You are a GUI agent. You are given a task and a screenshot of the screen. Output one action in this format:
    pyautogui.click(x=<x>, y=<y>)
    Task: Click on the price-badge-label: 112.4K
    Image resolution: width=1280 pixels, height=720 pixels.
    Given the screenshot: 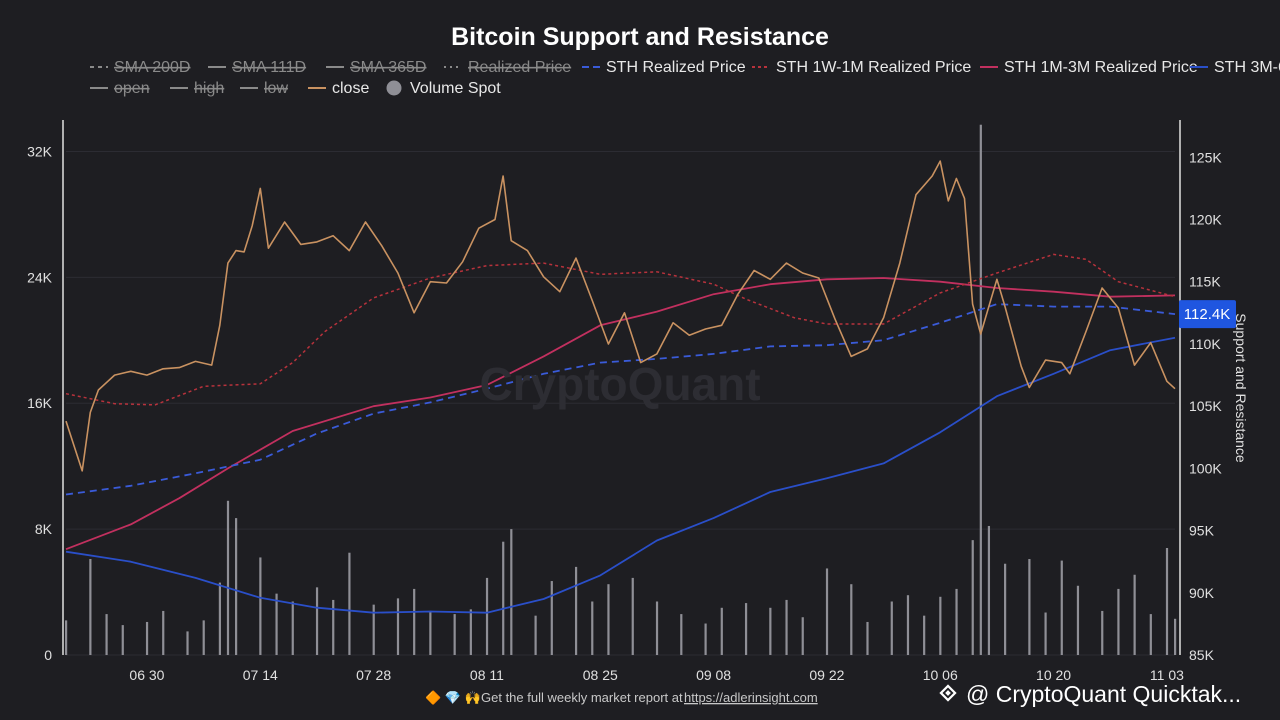 What is the action you would take?
    pyautogui.click(x=1207, y=314)
    